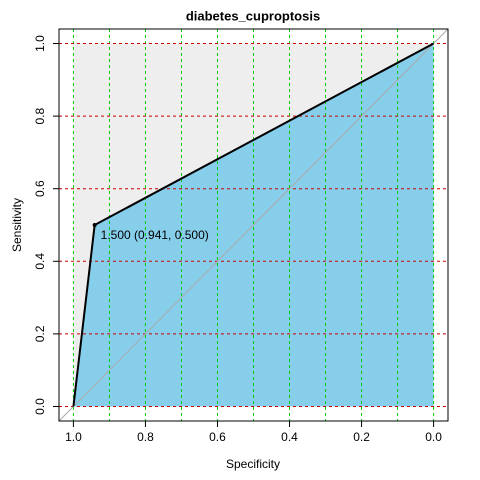 The image size is (480, 480). What do you see at coordinates (217, 437) in the screenshot?
I see `x-tick-label: 0.6` at bounding box center [217, 437].